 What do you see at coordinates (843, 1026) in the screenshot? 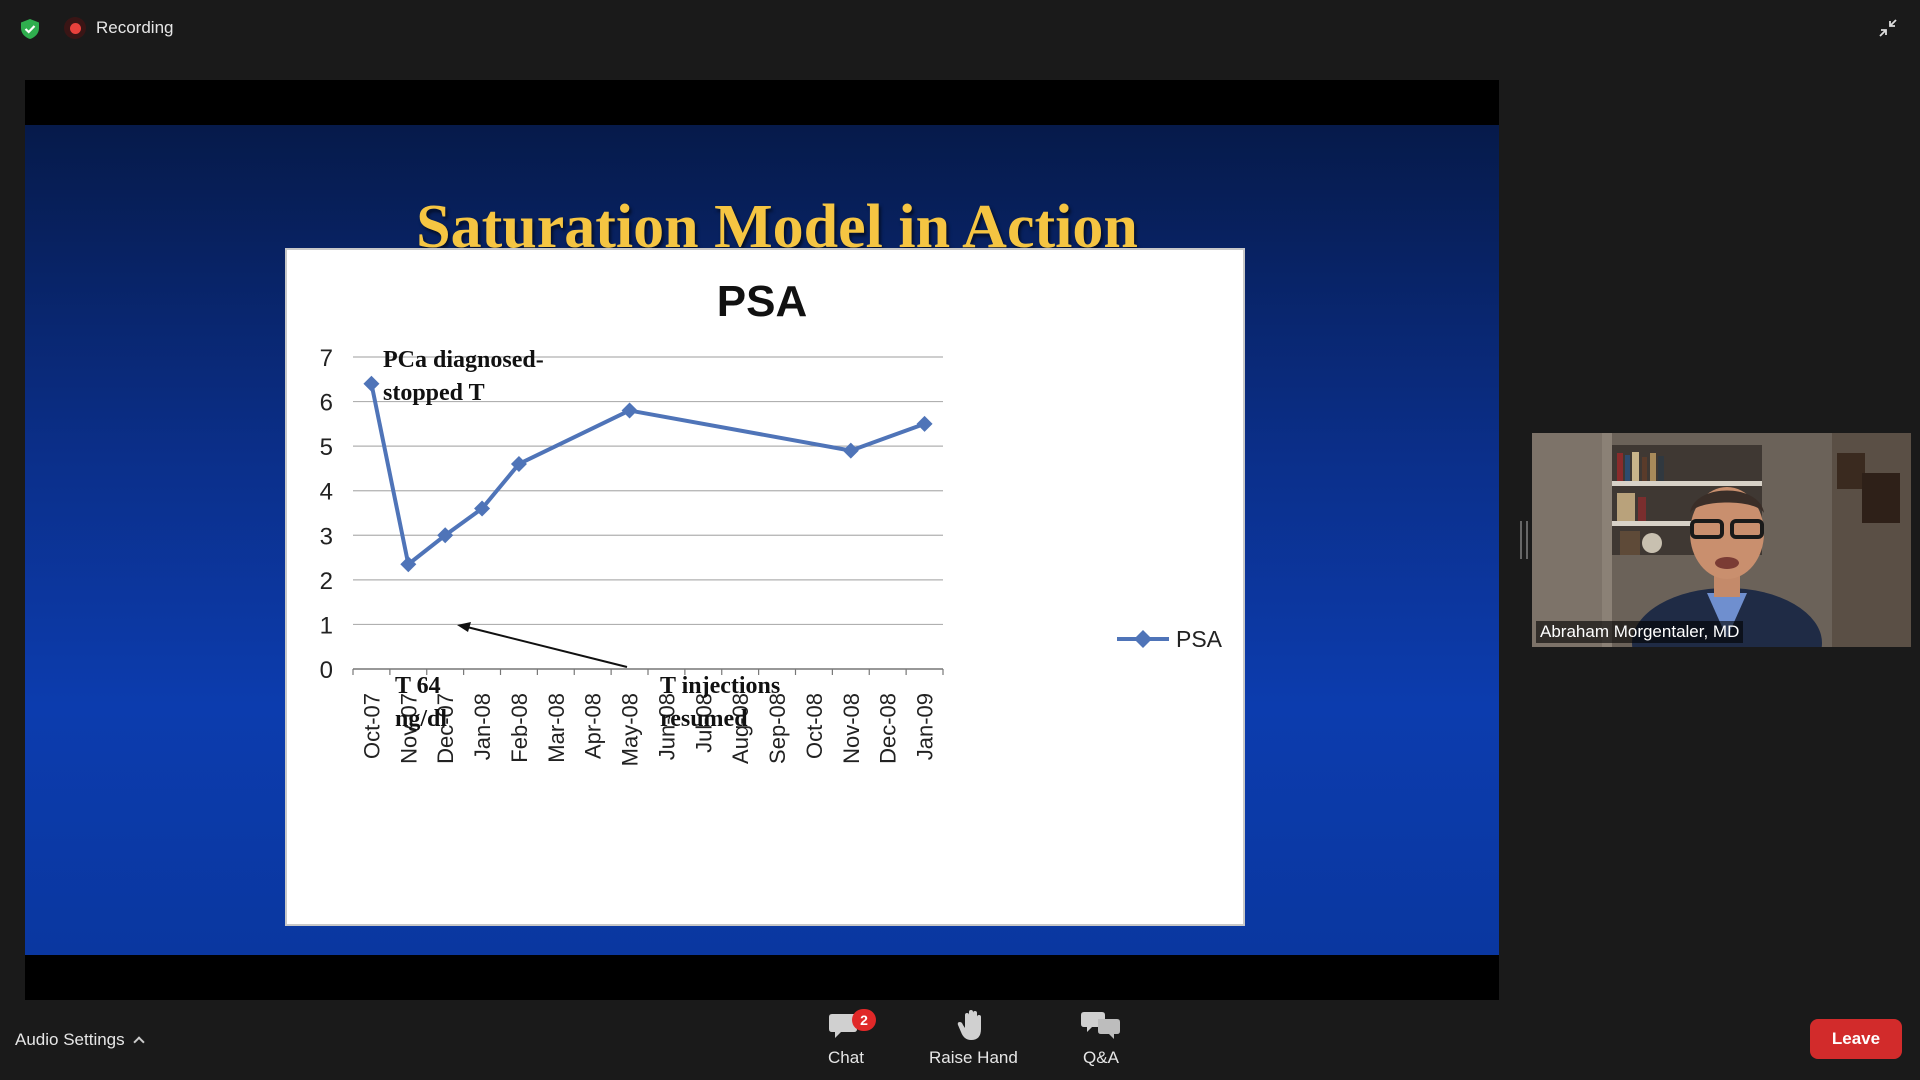
I see `chat-icon` at bounding box center [843, 1026].